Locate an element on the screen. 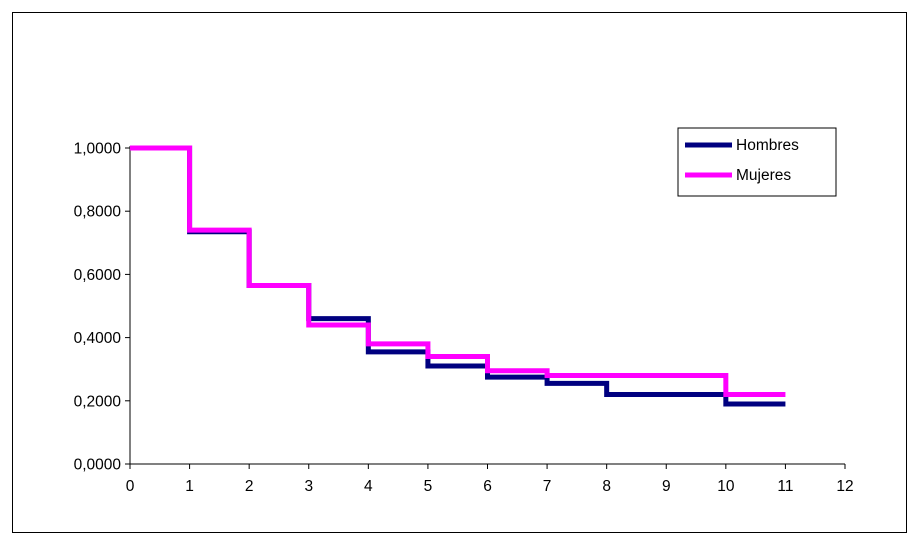 This screenshot has width=924, height=537. x-tick-label: 7 is located at coordinates (547, 486).